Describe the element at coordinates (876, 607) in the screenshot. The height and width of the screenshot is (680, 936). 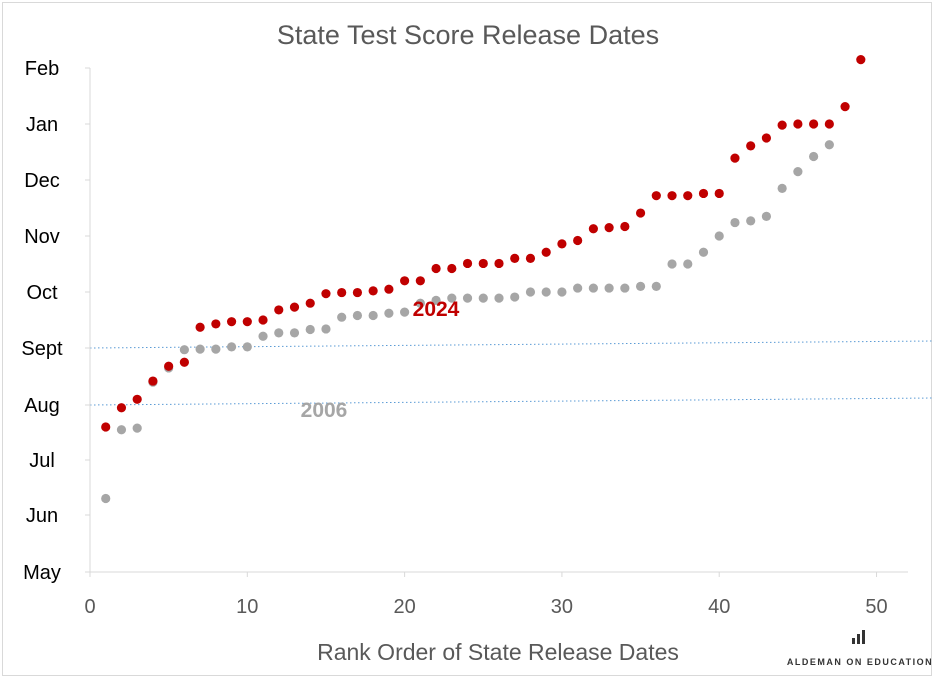
I see `x-tick-label: 50` at that location.